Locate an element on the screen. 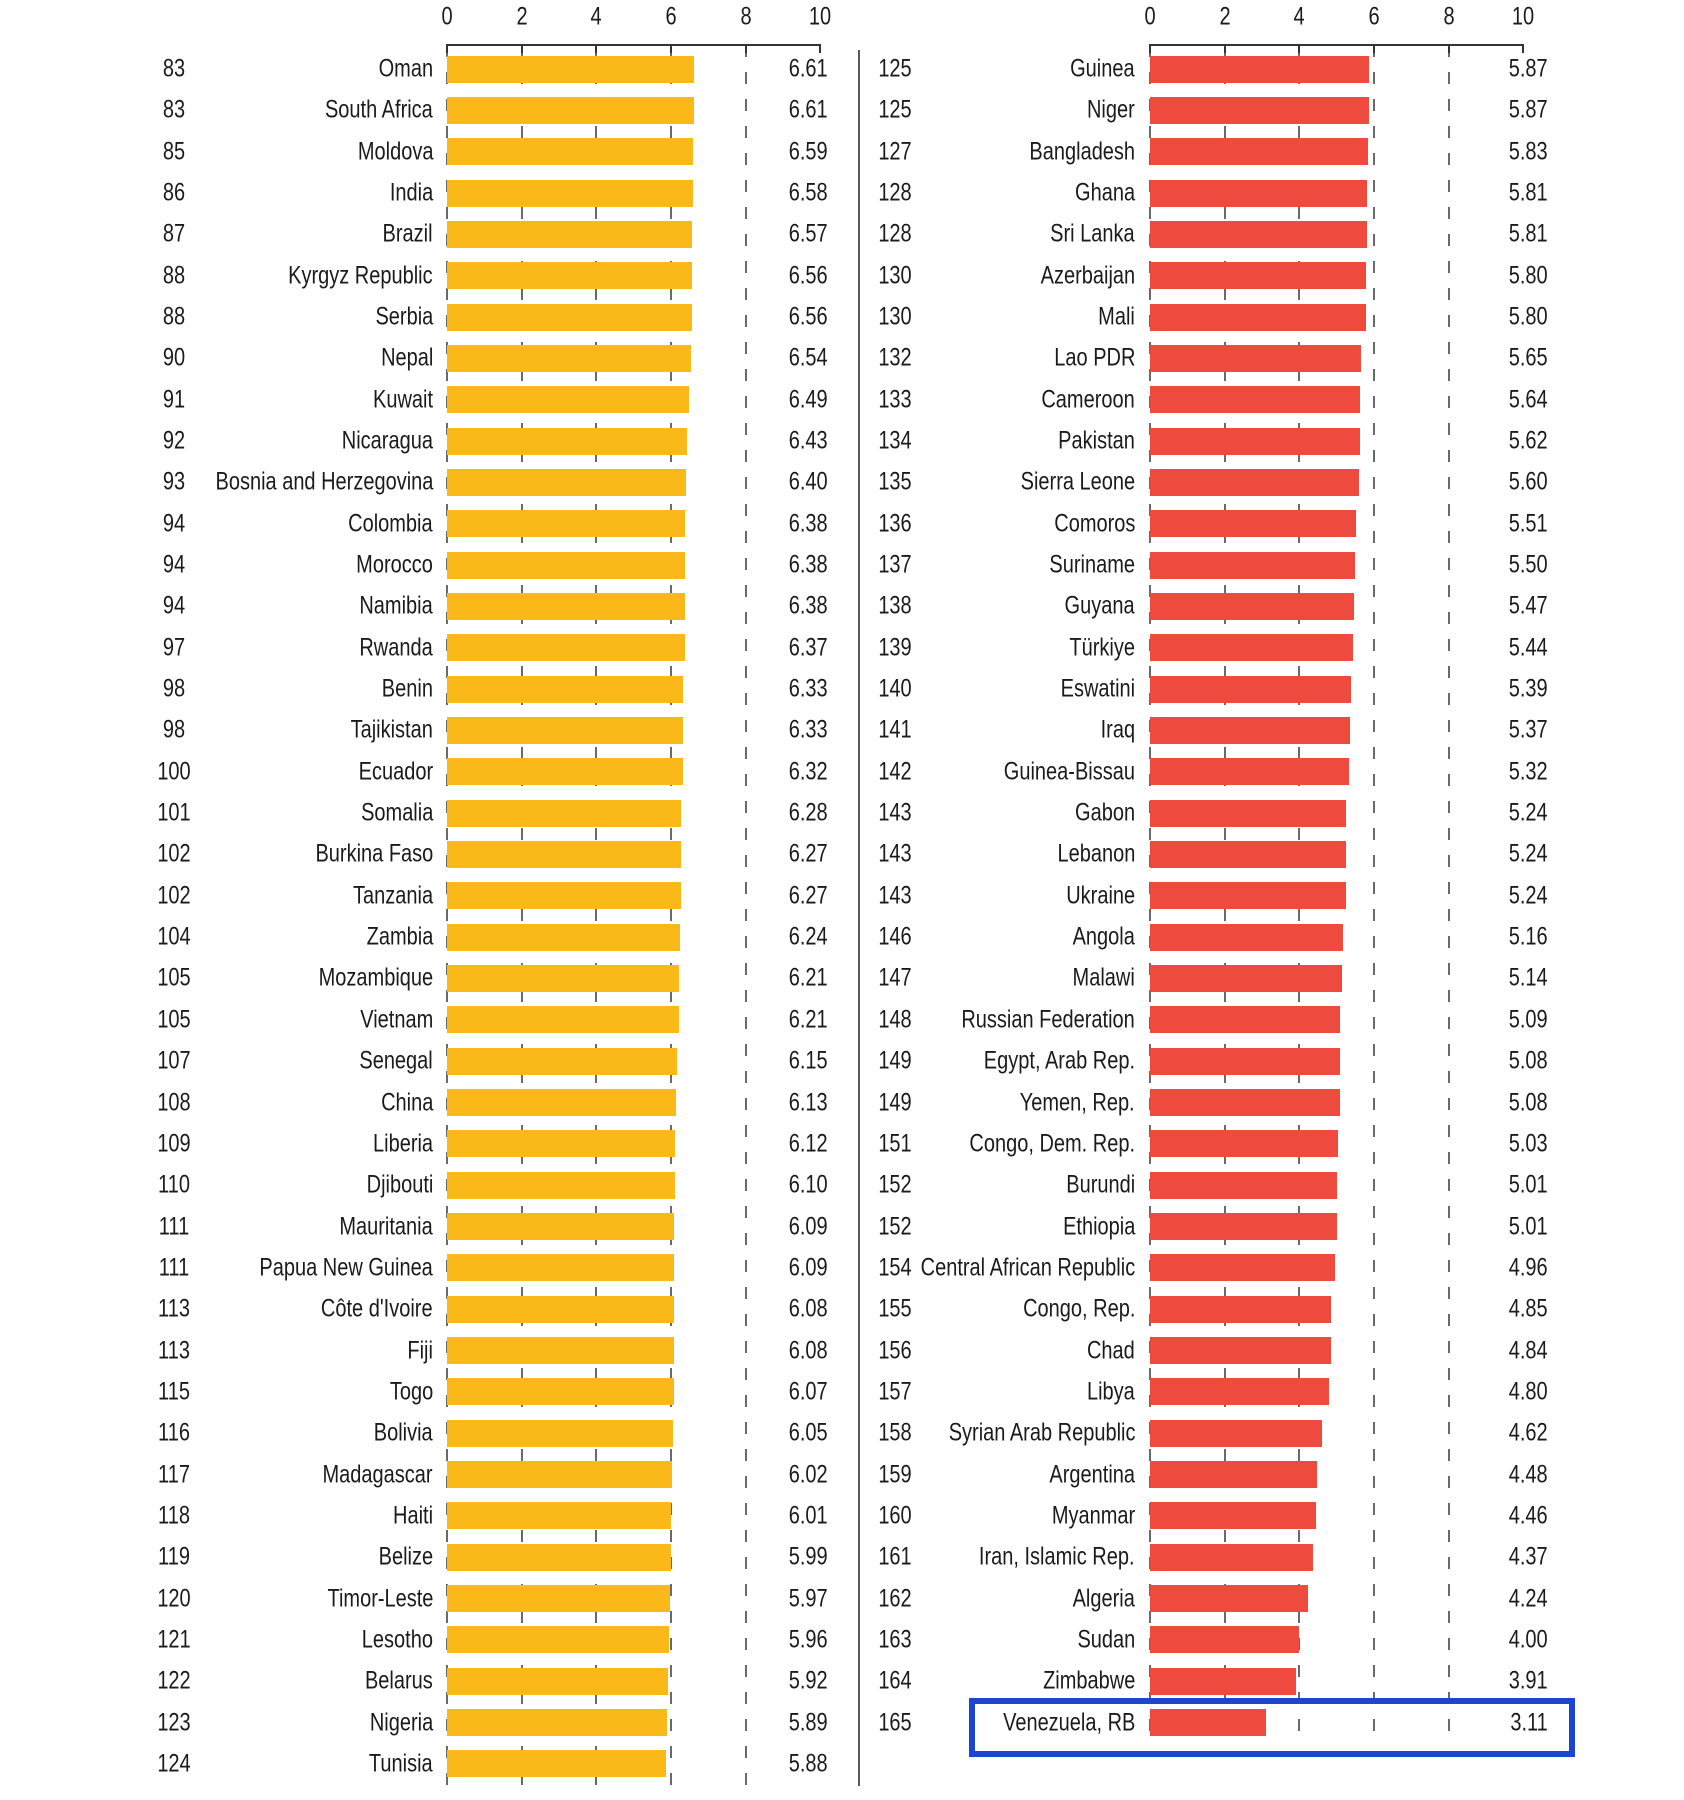 The image size is (1684, 1800). score-value: 6.13 is located at coordinates (808, 1102).